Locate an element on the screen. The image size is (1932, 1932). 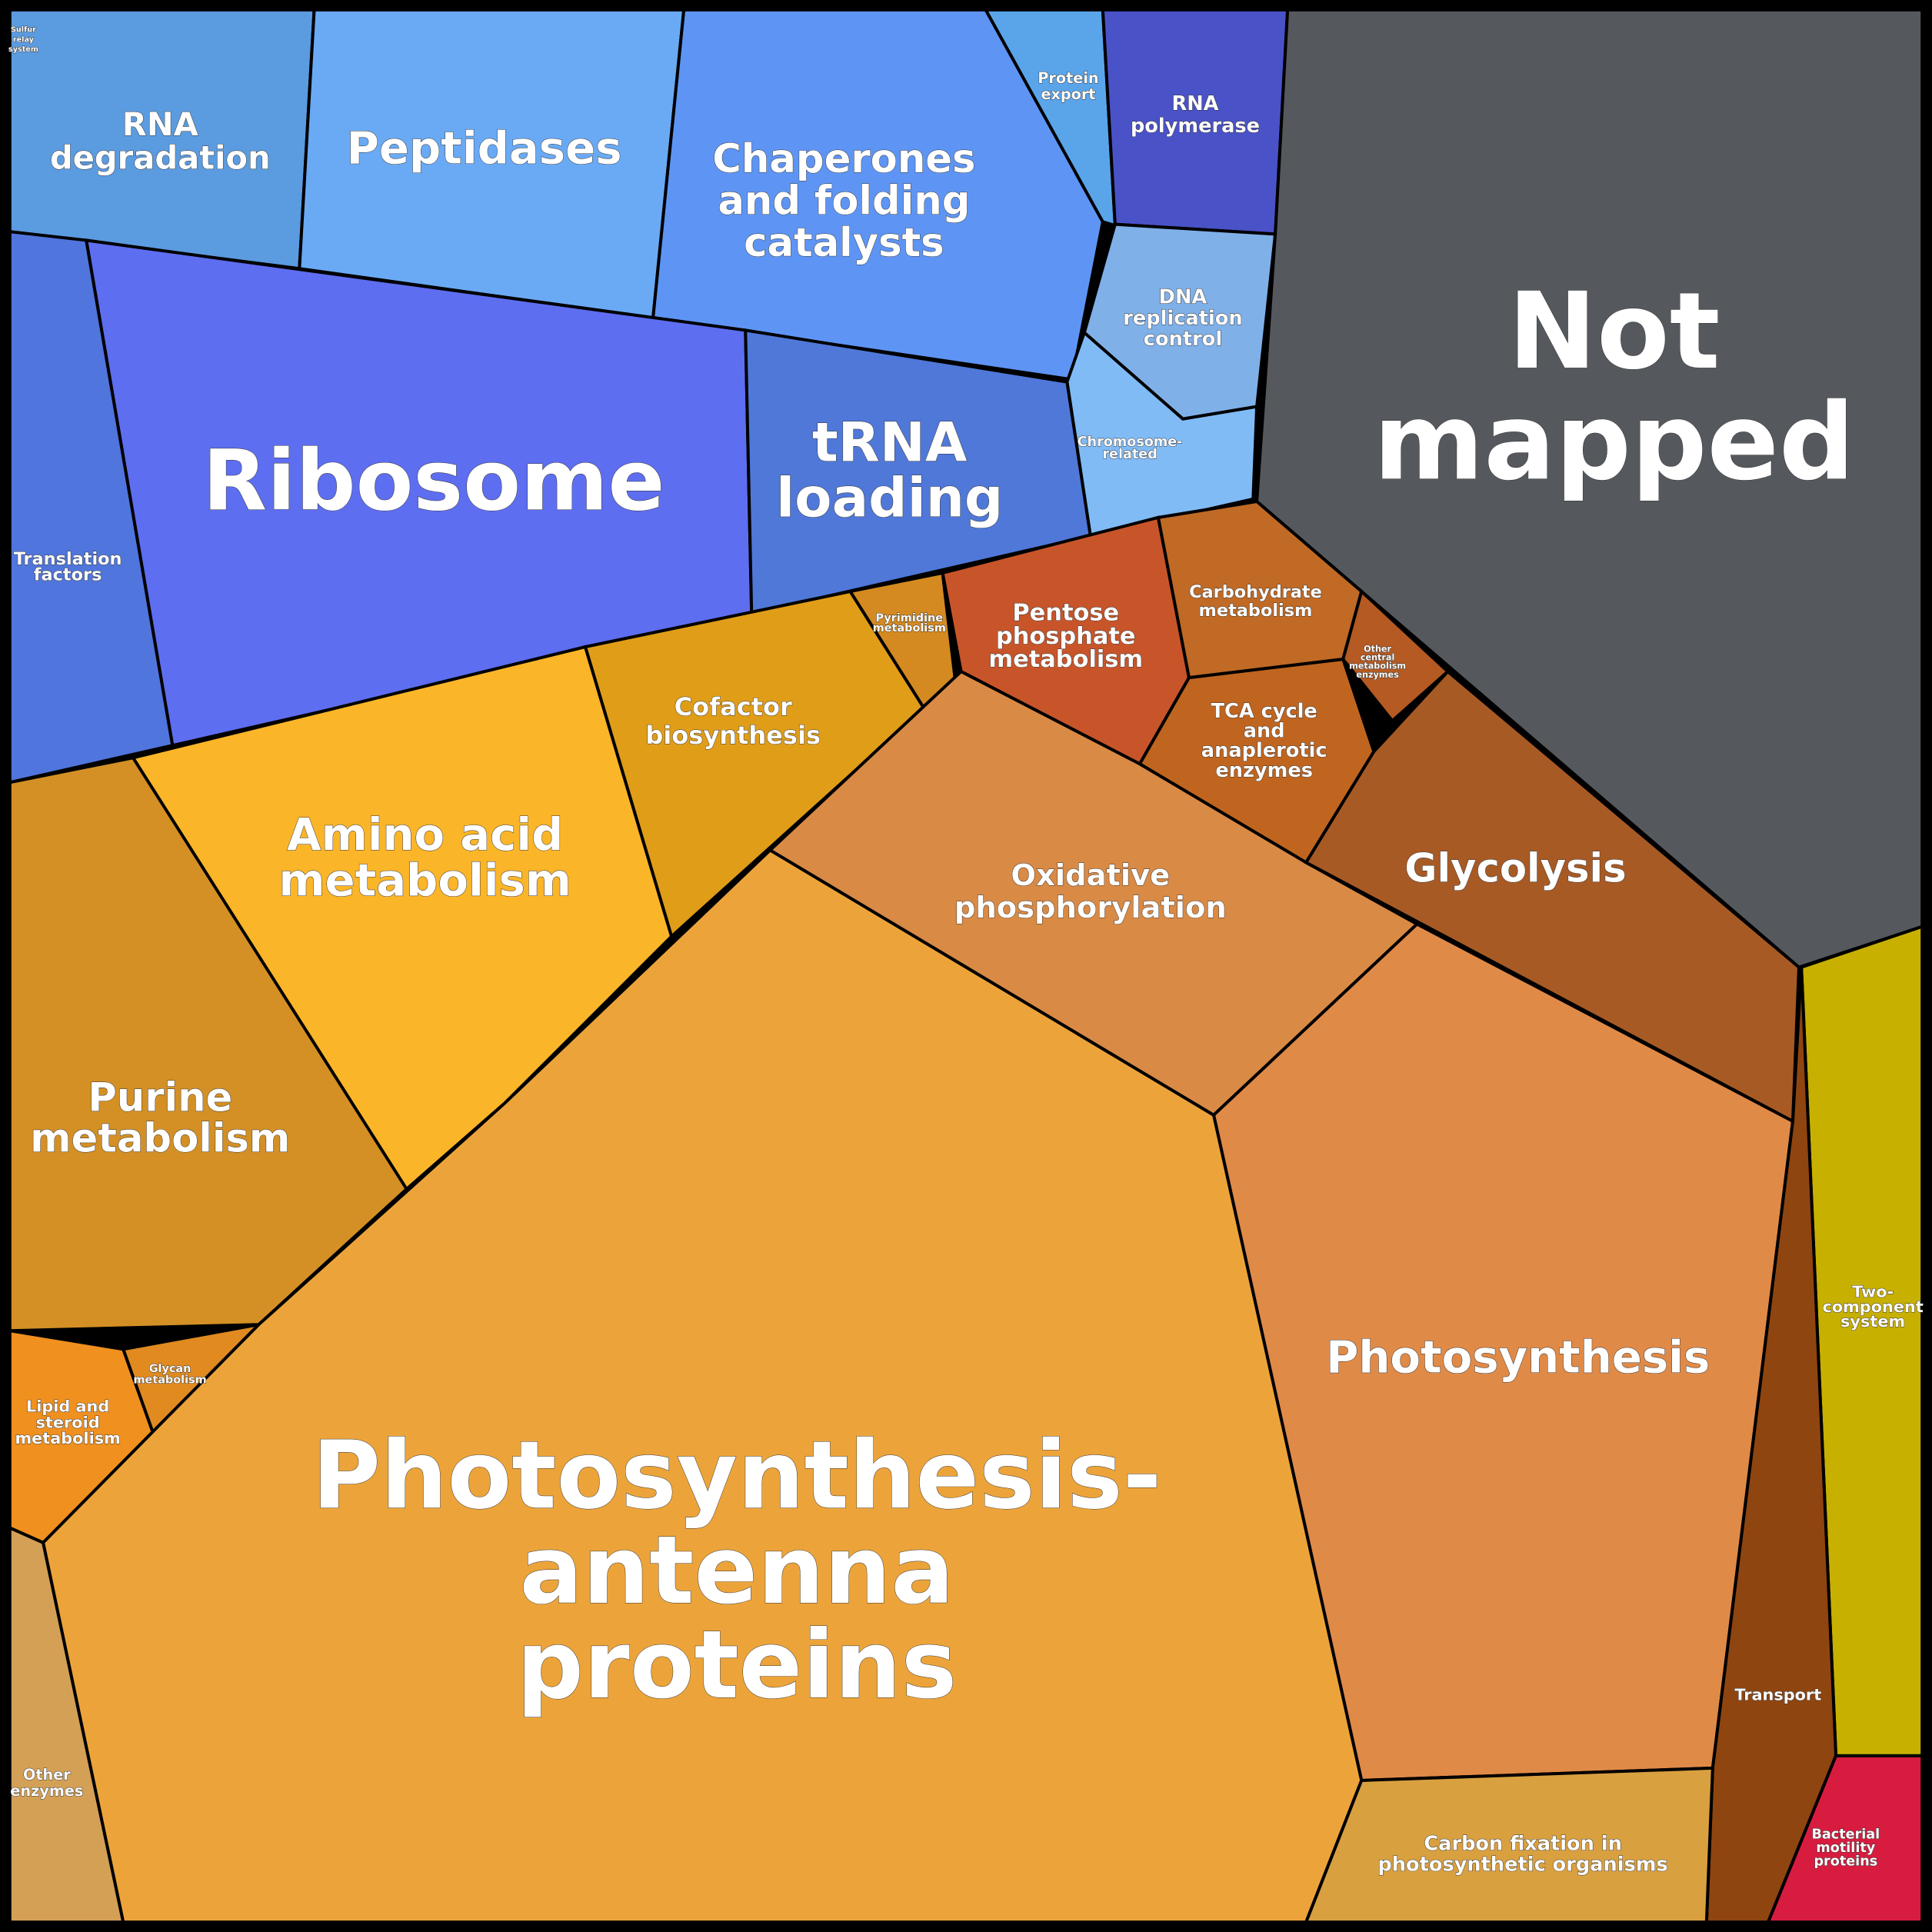
region-label: related is located at coordinates (1130, 454).